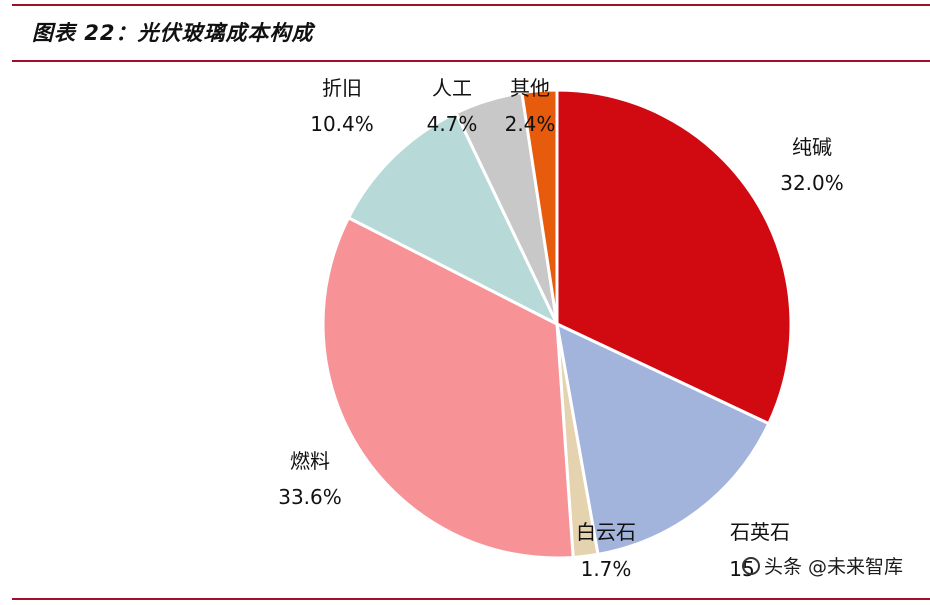 The width and height of the screenshot is (930, 605). What do you see at coordinates (310, 461) in the screenshot?
I see `slice-label: 燃料` at bounding box center [310, 461].